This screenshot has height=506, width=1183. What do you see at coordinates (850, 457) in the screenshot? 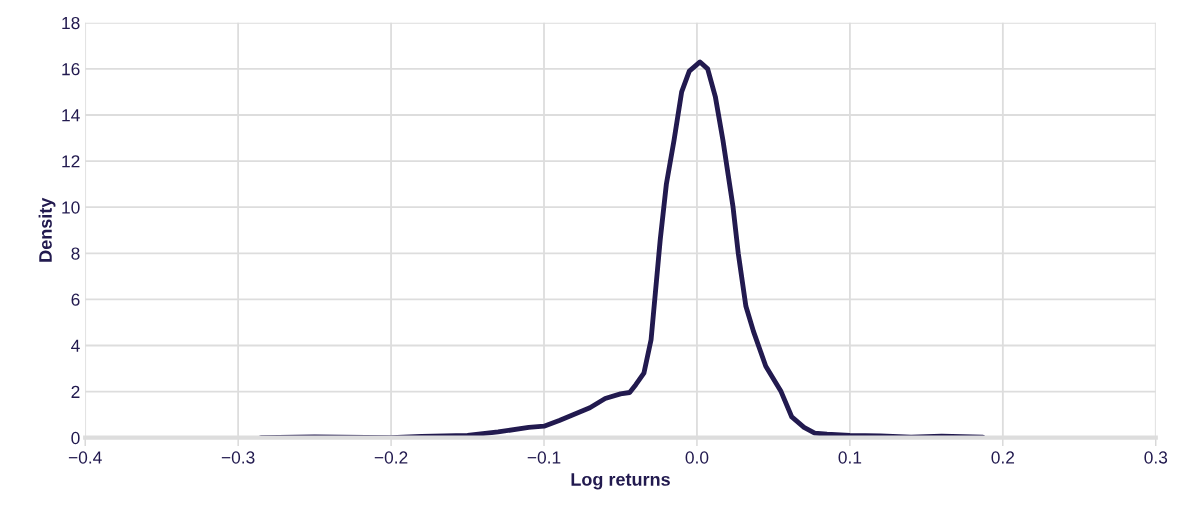
I see `x-tick-label: 0.1` at bounding box center [850, 457].